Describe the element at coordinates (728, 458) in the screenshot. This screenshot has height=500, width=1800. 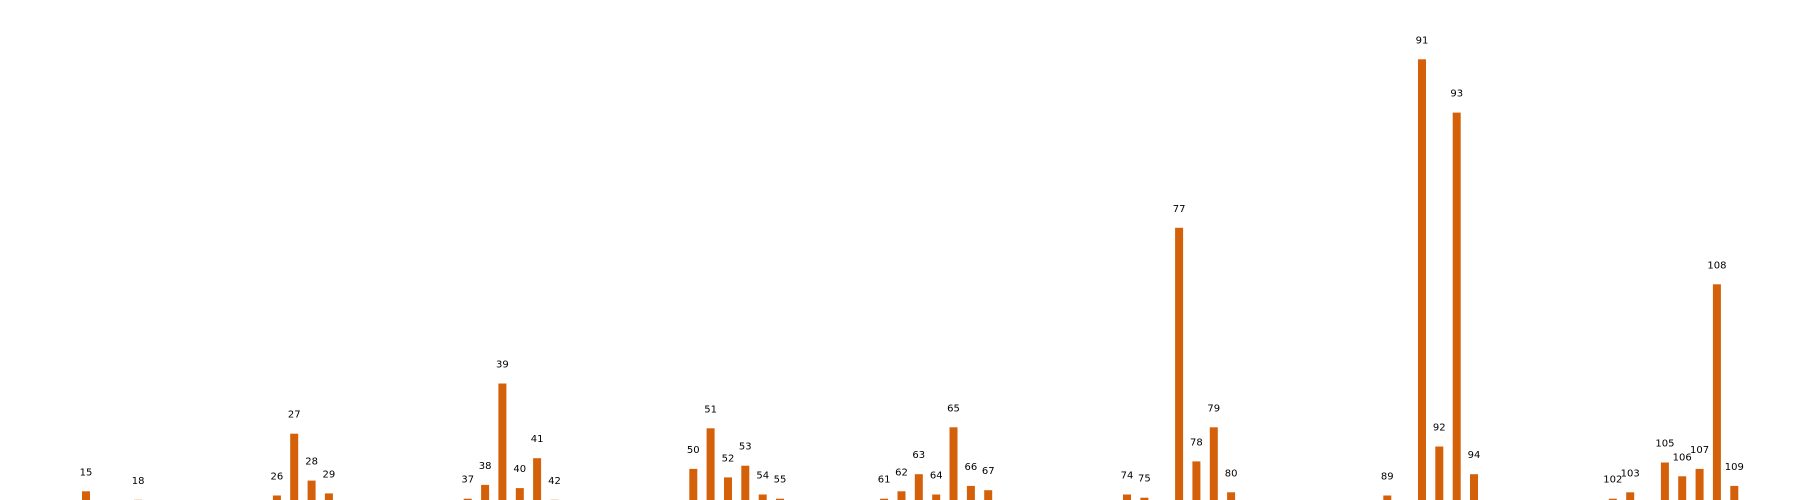
I see `bar-label-52: 52` at that location.